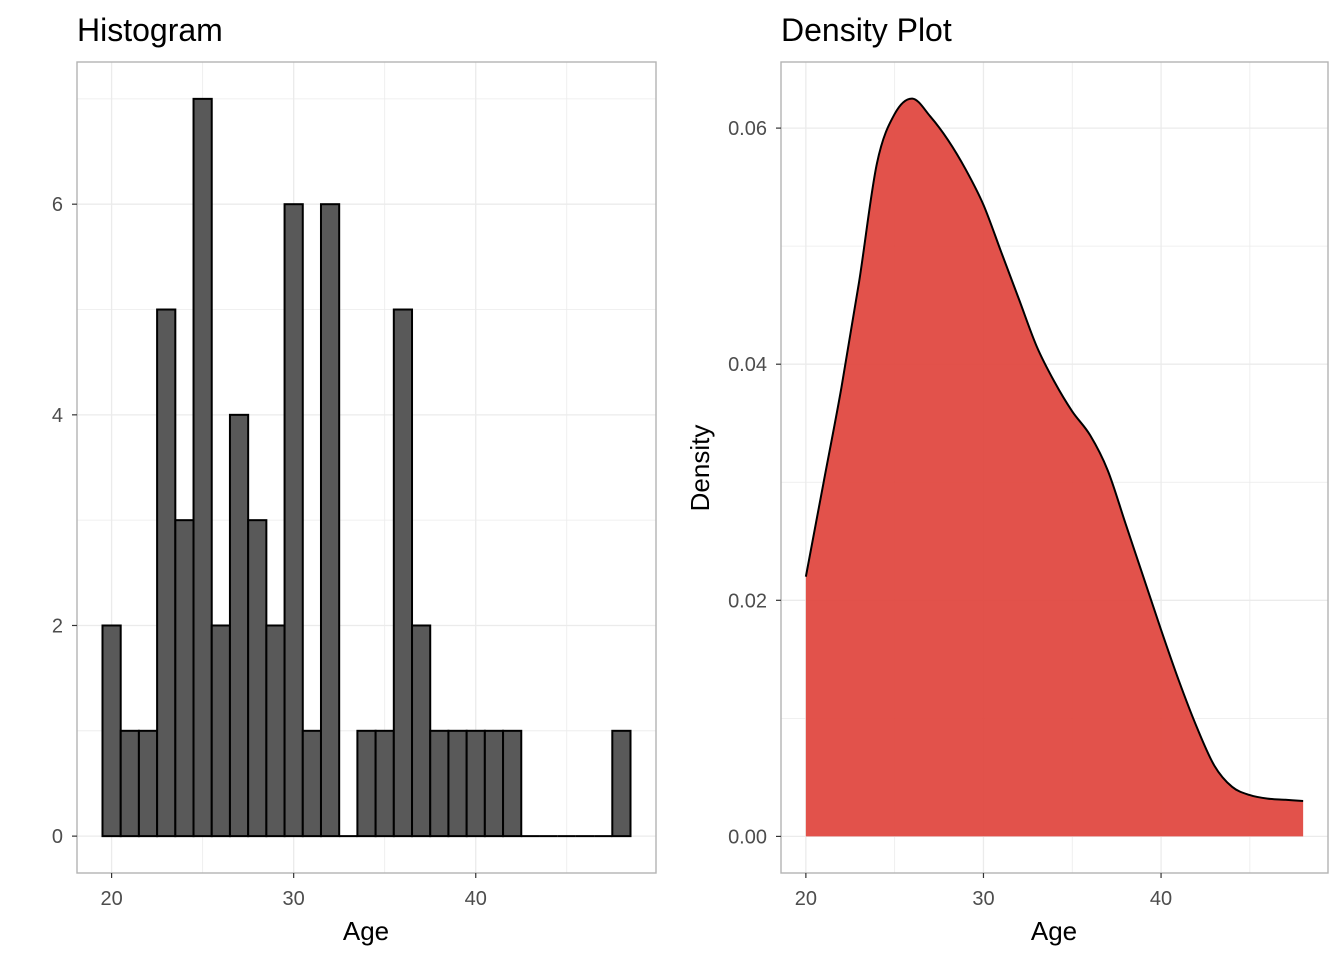  Describe the element at coordinates (57, 416) in the screenshot. I see `y-tick-label: 4` at that location.